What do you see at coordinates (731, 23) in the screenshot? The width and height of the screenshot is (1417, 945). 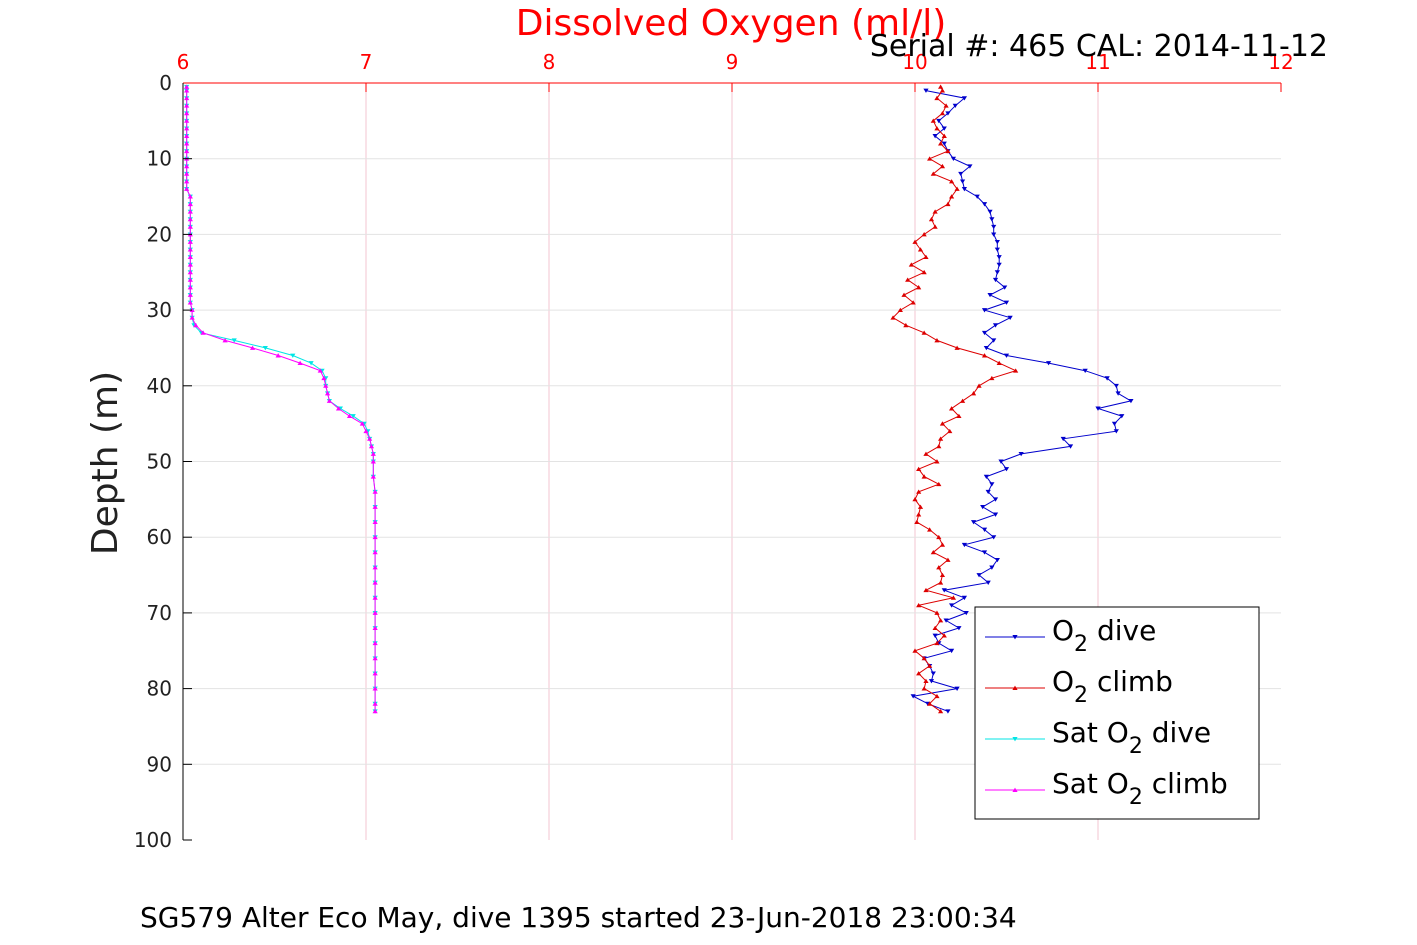 I see `chart-title: Dissolved Oxygen (ml/l)` at bounding box center [731, 23].